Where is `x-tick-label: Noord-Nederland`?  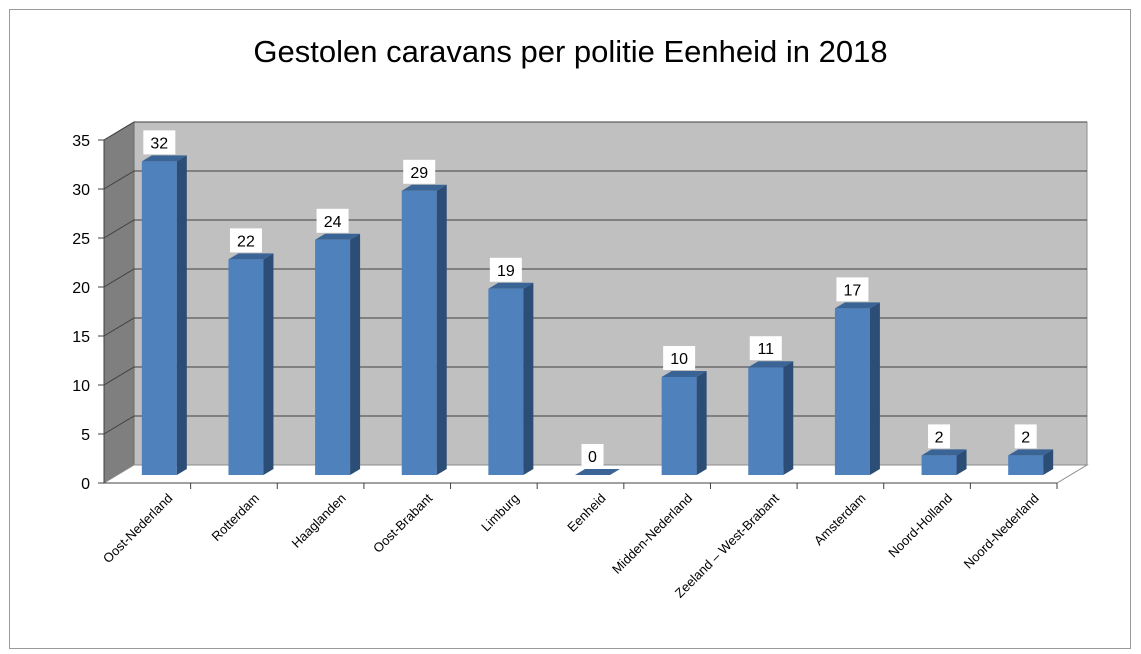
x-tick-label: Noord-Nederland is located at coordinates (1001, 531).